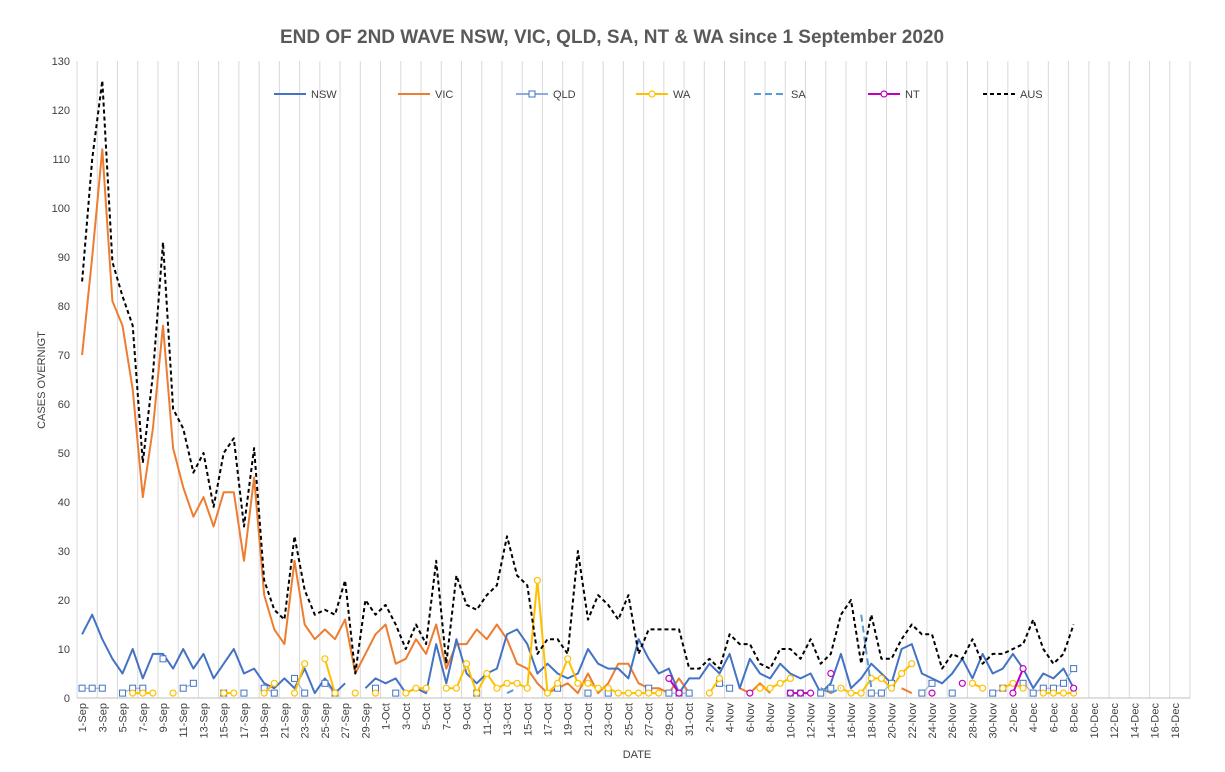 This screenshot has height=772, width=1225. I want to click on x-tick-label: 16-Nov, so click(852, 721).